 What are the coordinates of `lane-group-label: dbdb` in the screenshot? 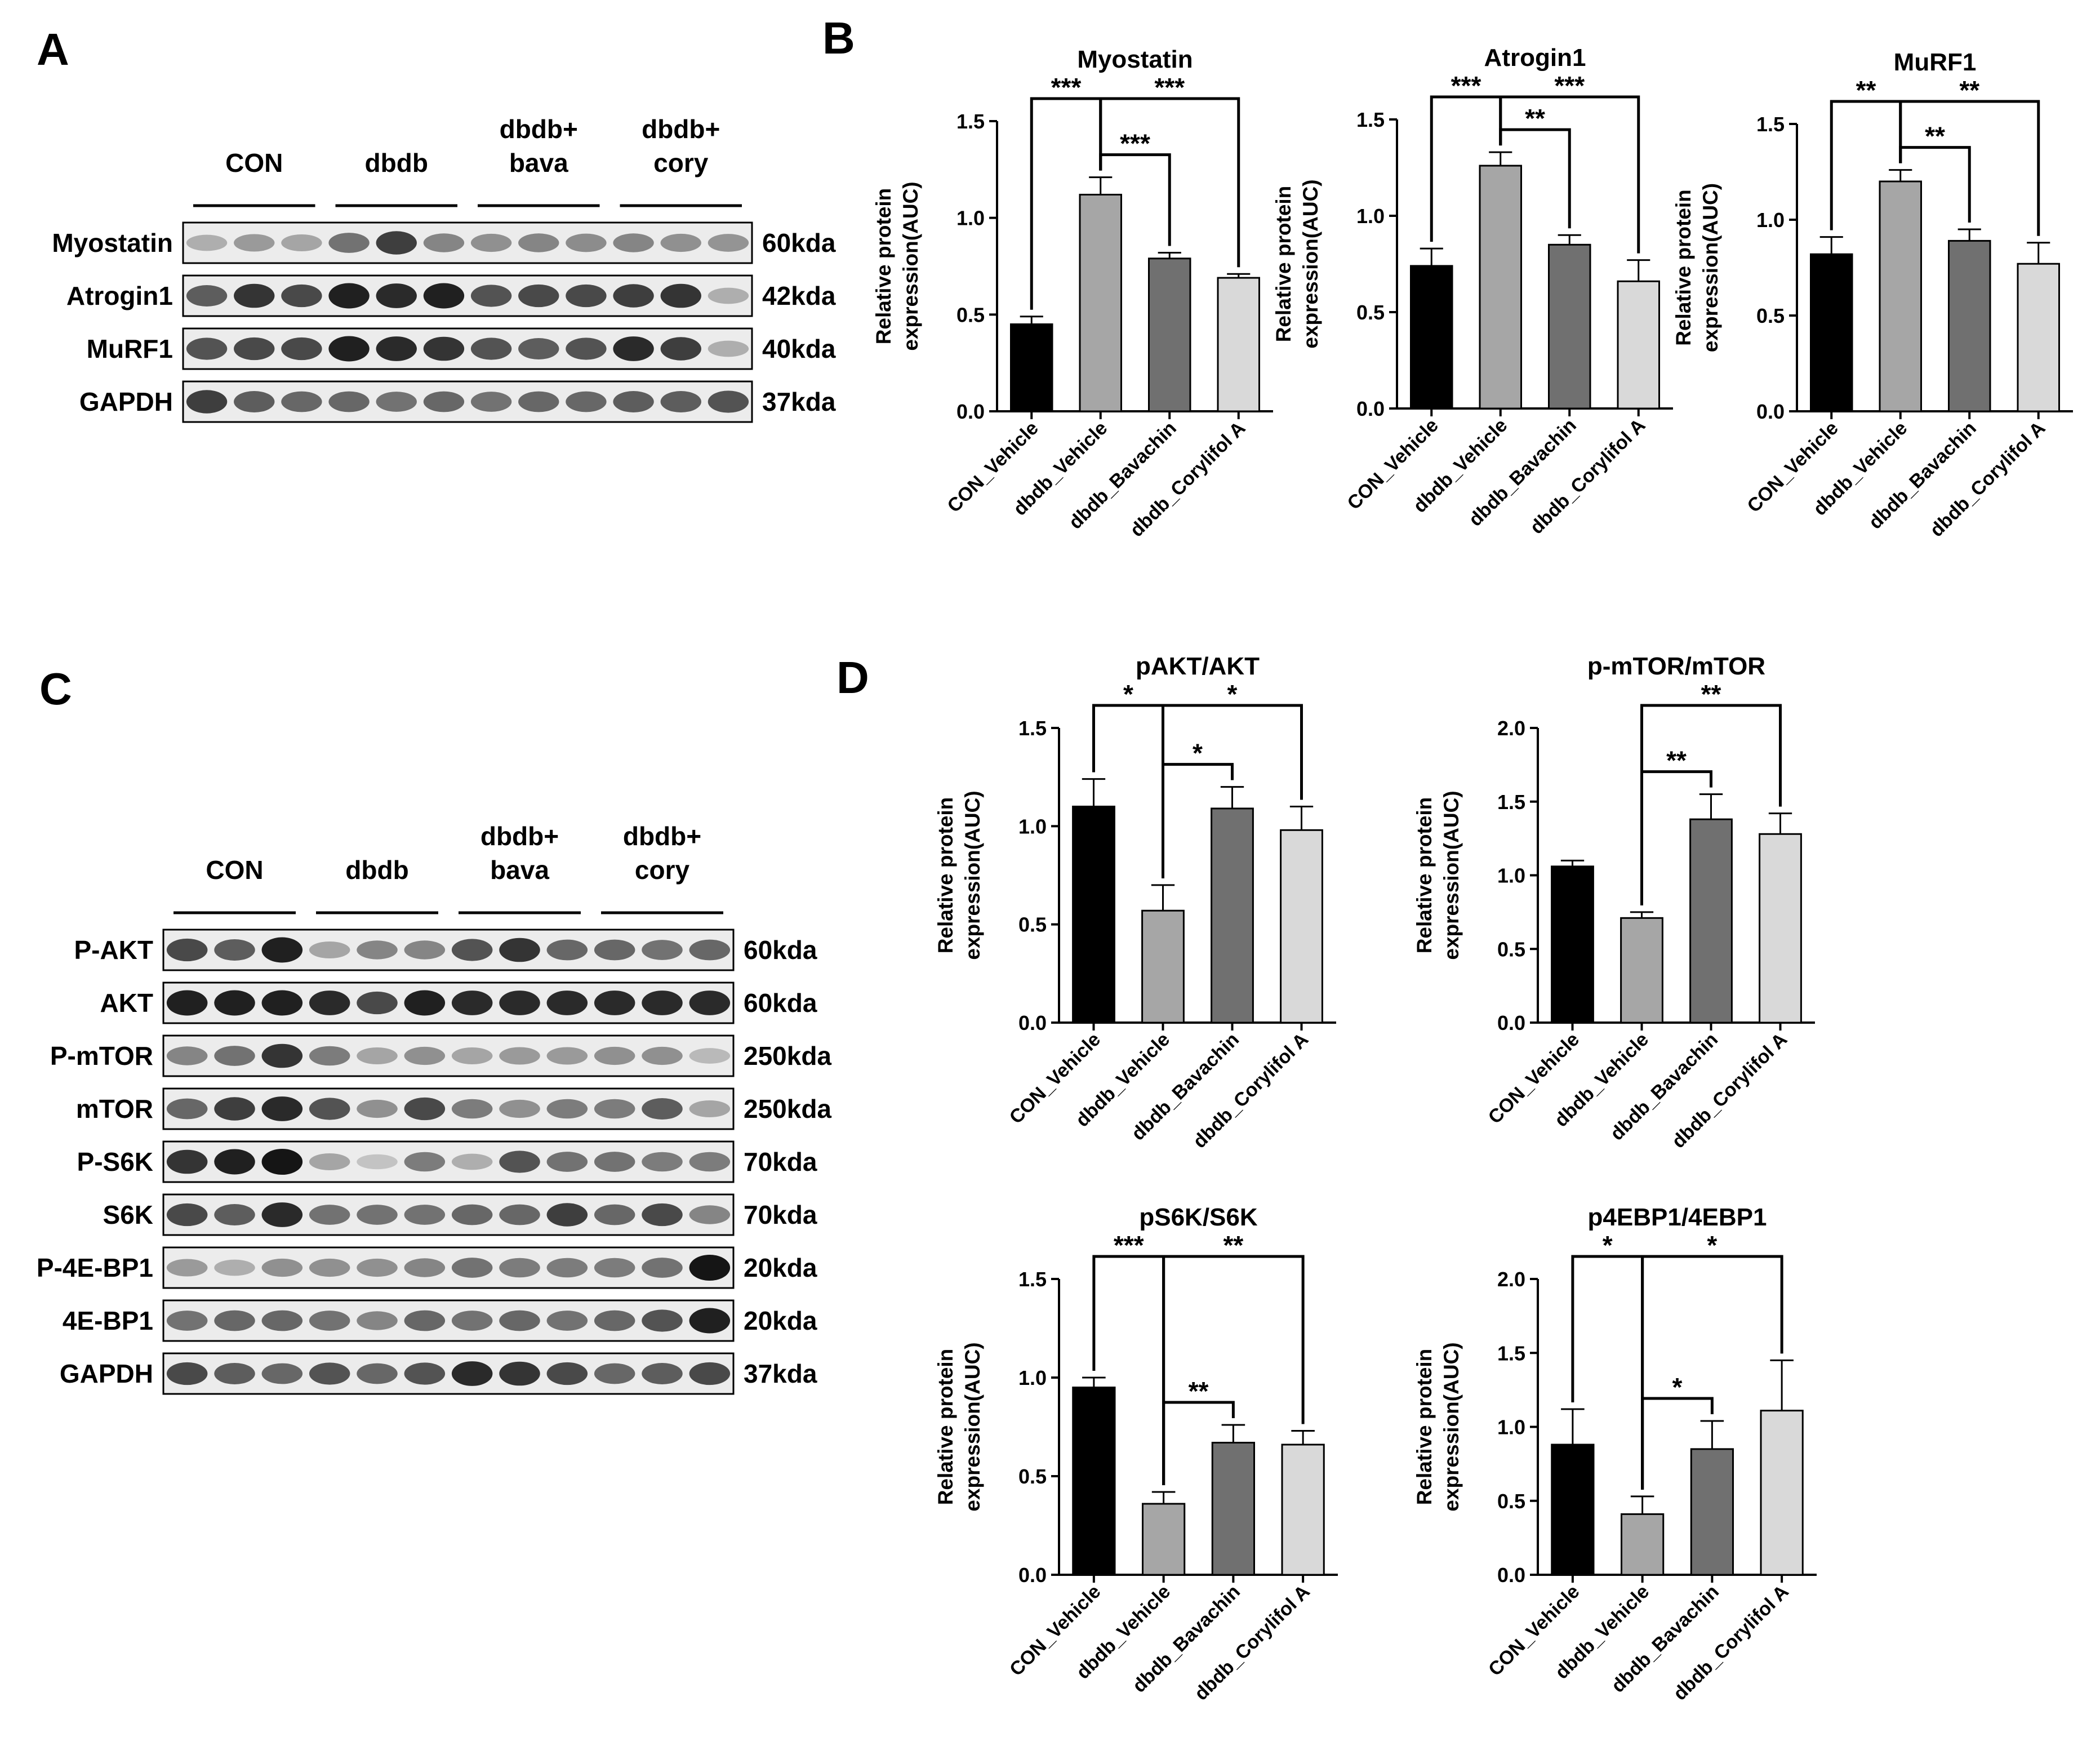 It's located at (397, 162).